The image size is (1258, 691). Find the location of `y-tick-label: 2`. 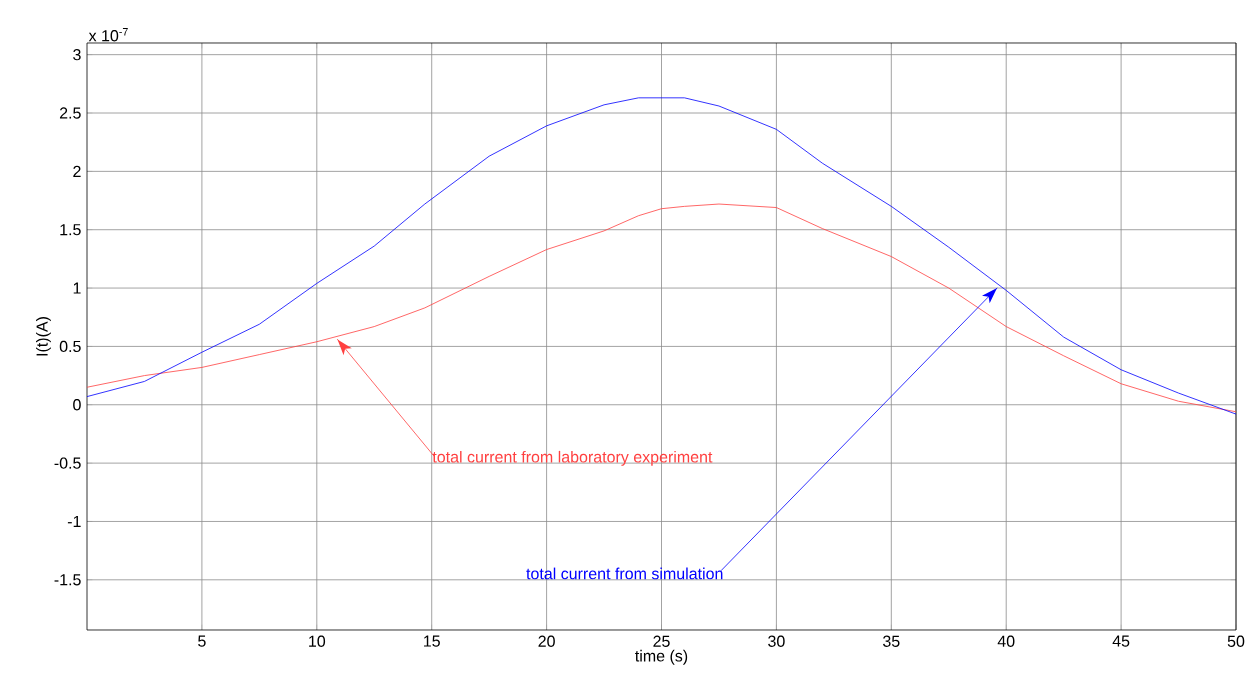

y-tick-label: 2 is located at coordinates (77, 171).